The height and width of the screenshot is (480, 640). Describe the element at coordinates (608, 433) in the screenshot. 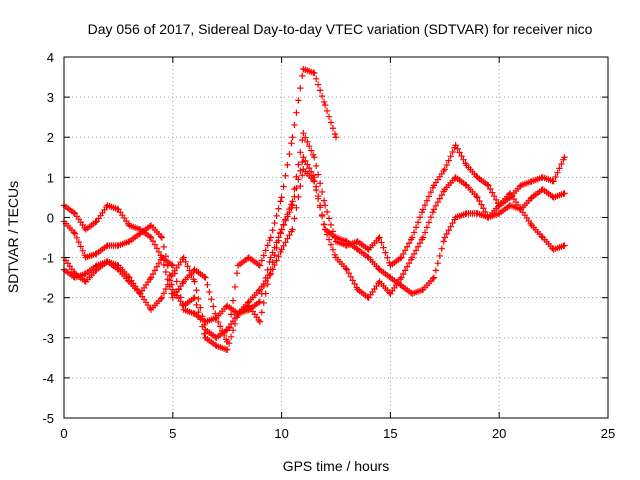

I see `x-tick-label: 25` at that location.